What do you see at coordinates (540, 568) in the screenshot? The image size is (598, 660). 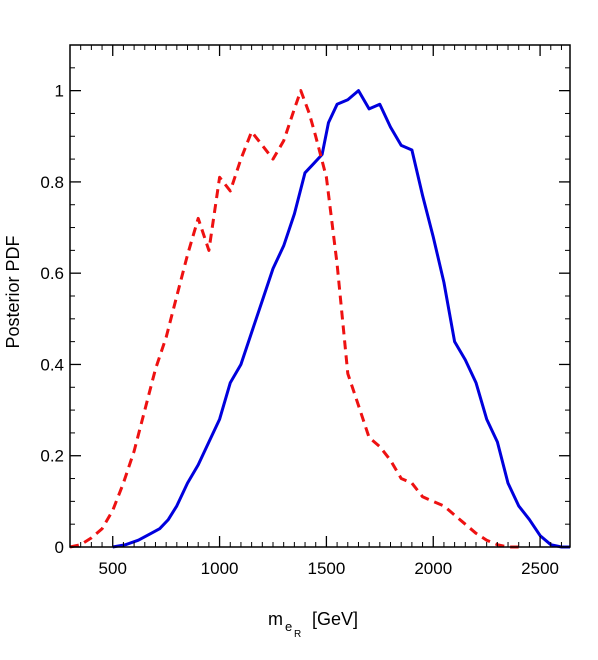 I see `x-tick-label: 2500` at bounding box center [540, 568].